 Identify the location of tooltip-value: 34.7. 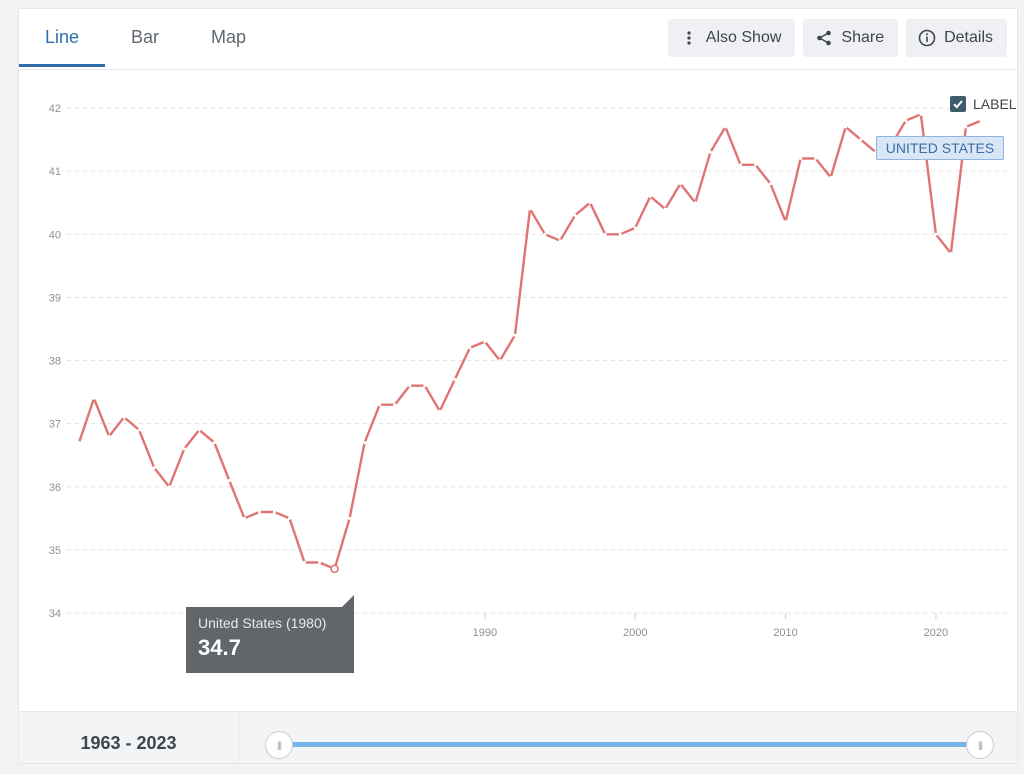
(219, 647).